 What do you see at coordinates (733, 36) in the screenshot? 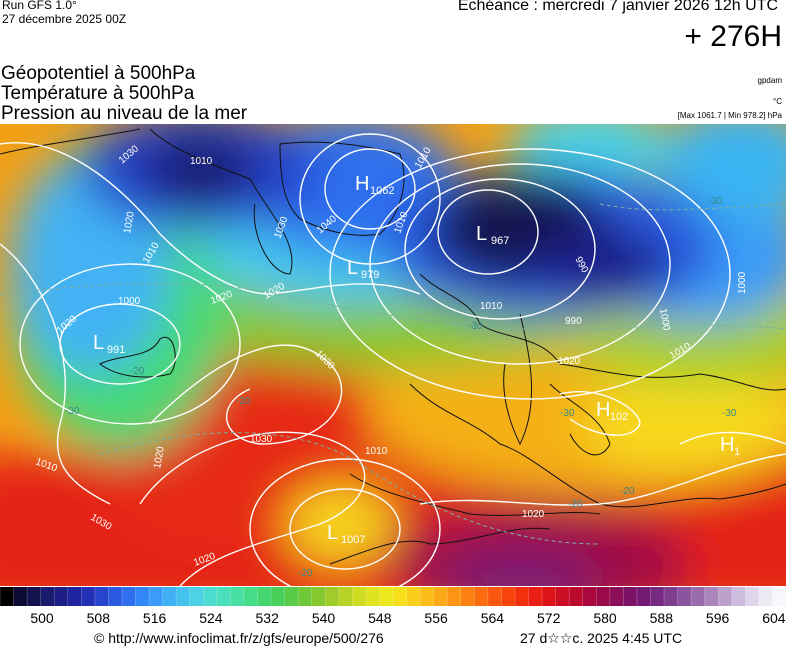
I see `forecast-hour: + 276H` at bounding box center [733, 36].